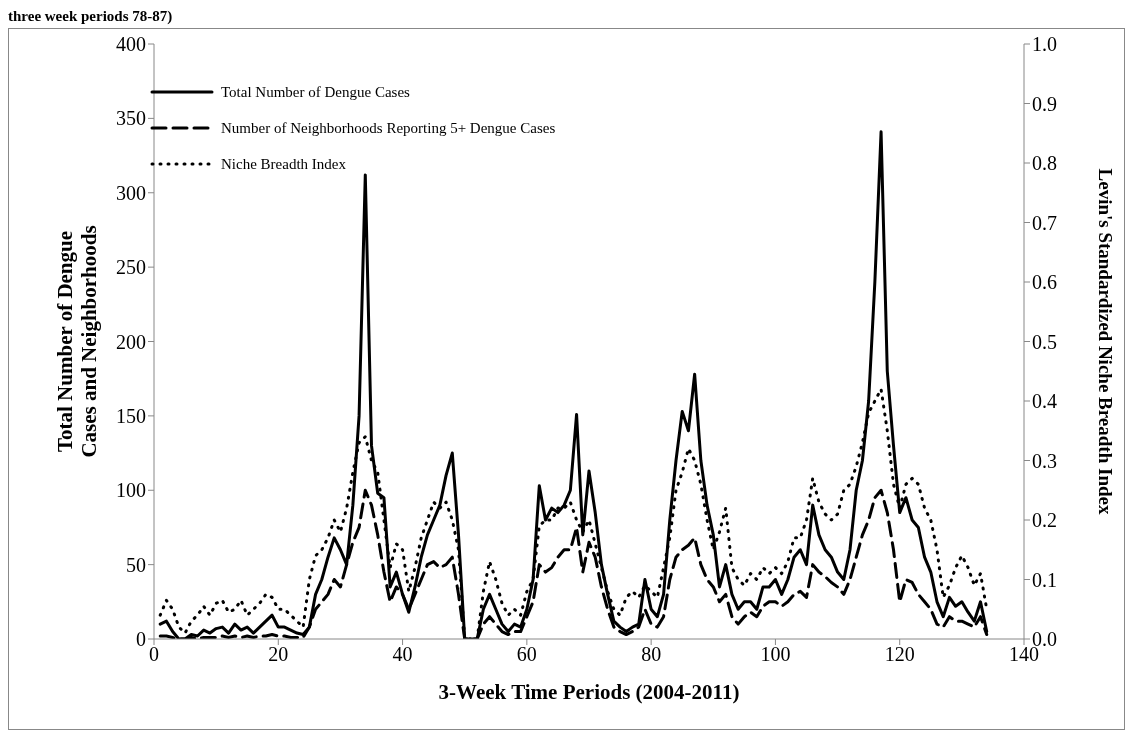  Describe the element at coordinates (1044, 341) in the screenshot. I see `y2-tick-label: 0.5` at that location.